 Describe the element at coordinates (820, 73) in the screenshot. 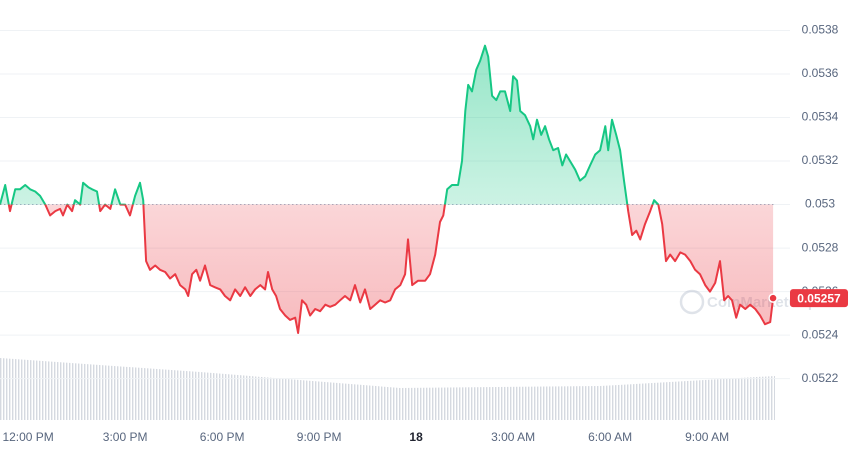

I see `y-tick-label: 0.0536` at that location.